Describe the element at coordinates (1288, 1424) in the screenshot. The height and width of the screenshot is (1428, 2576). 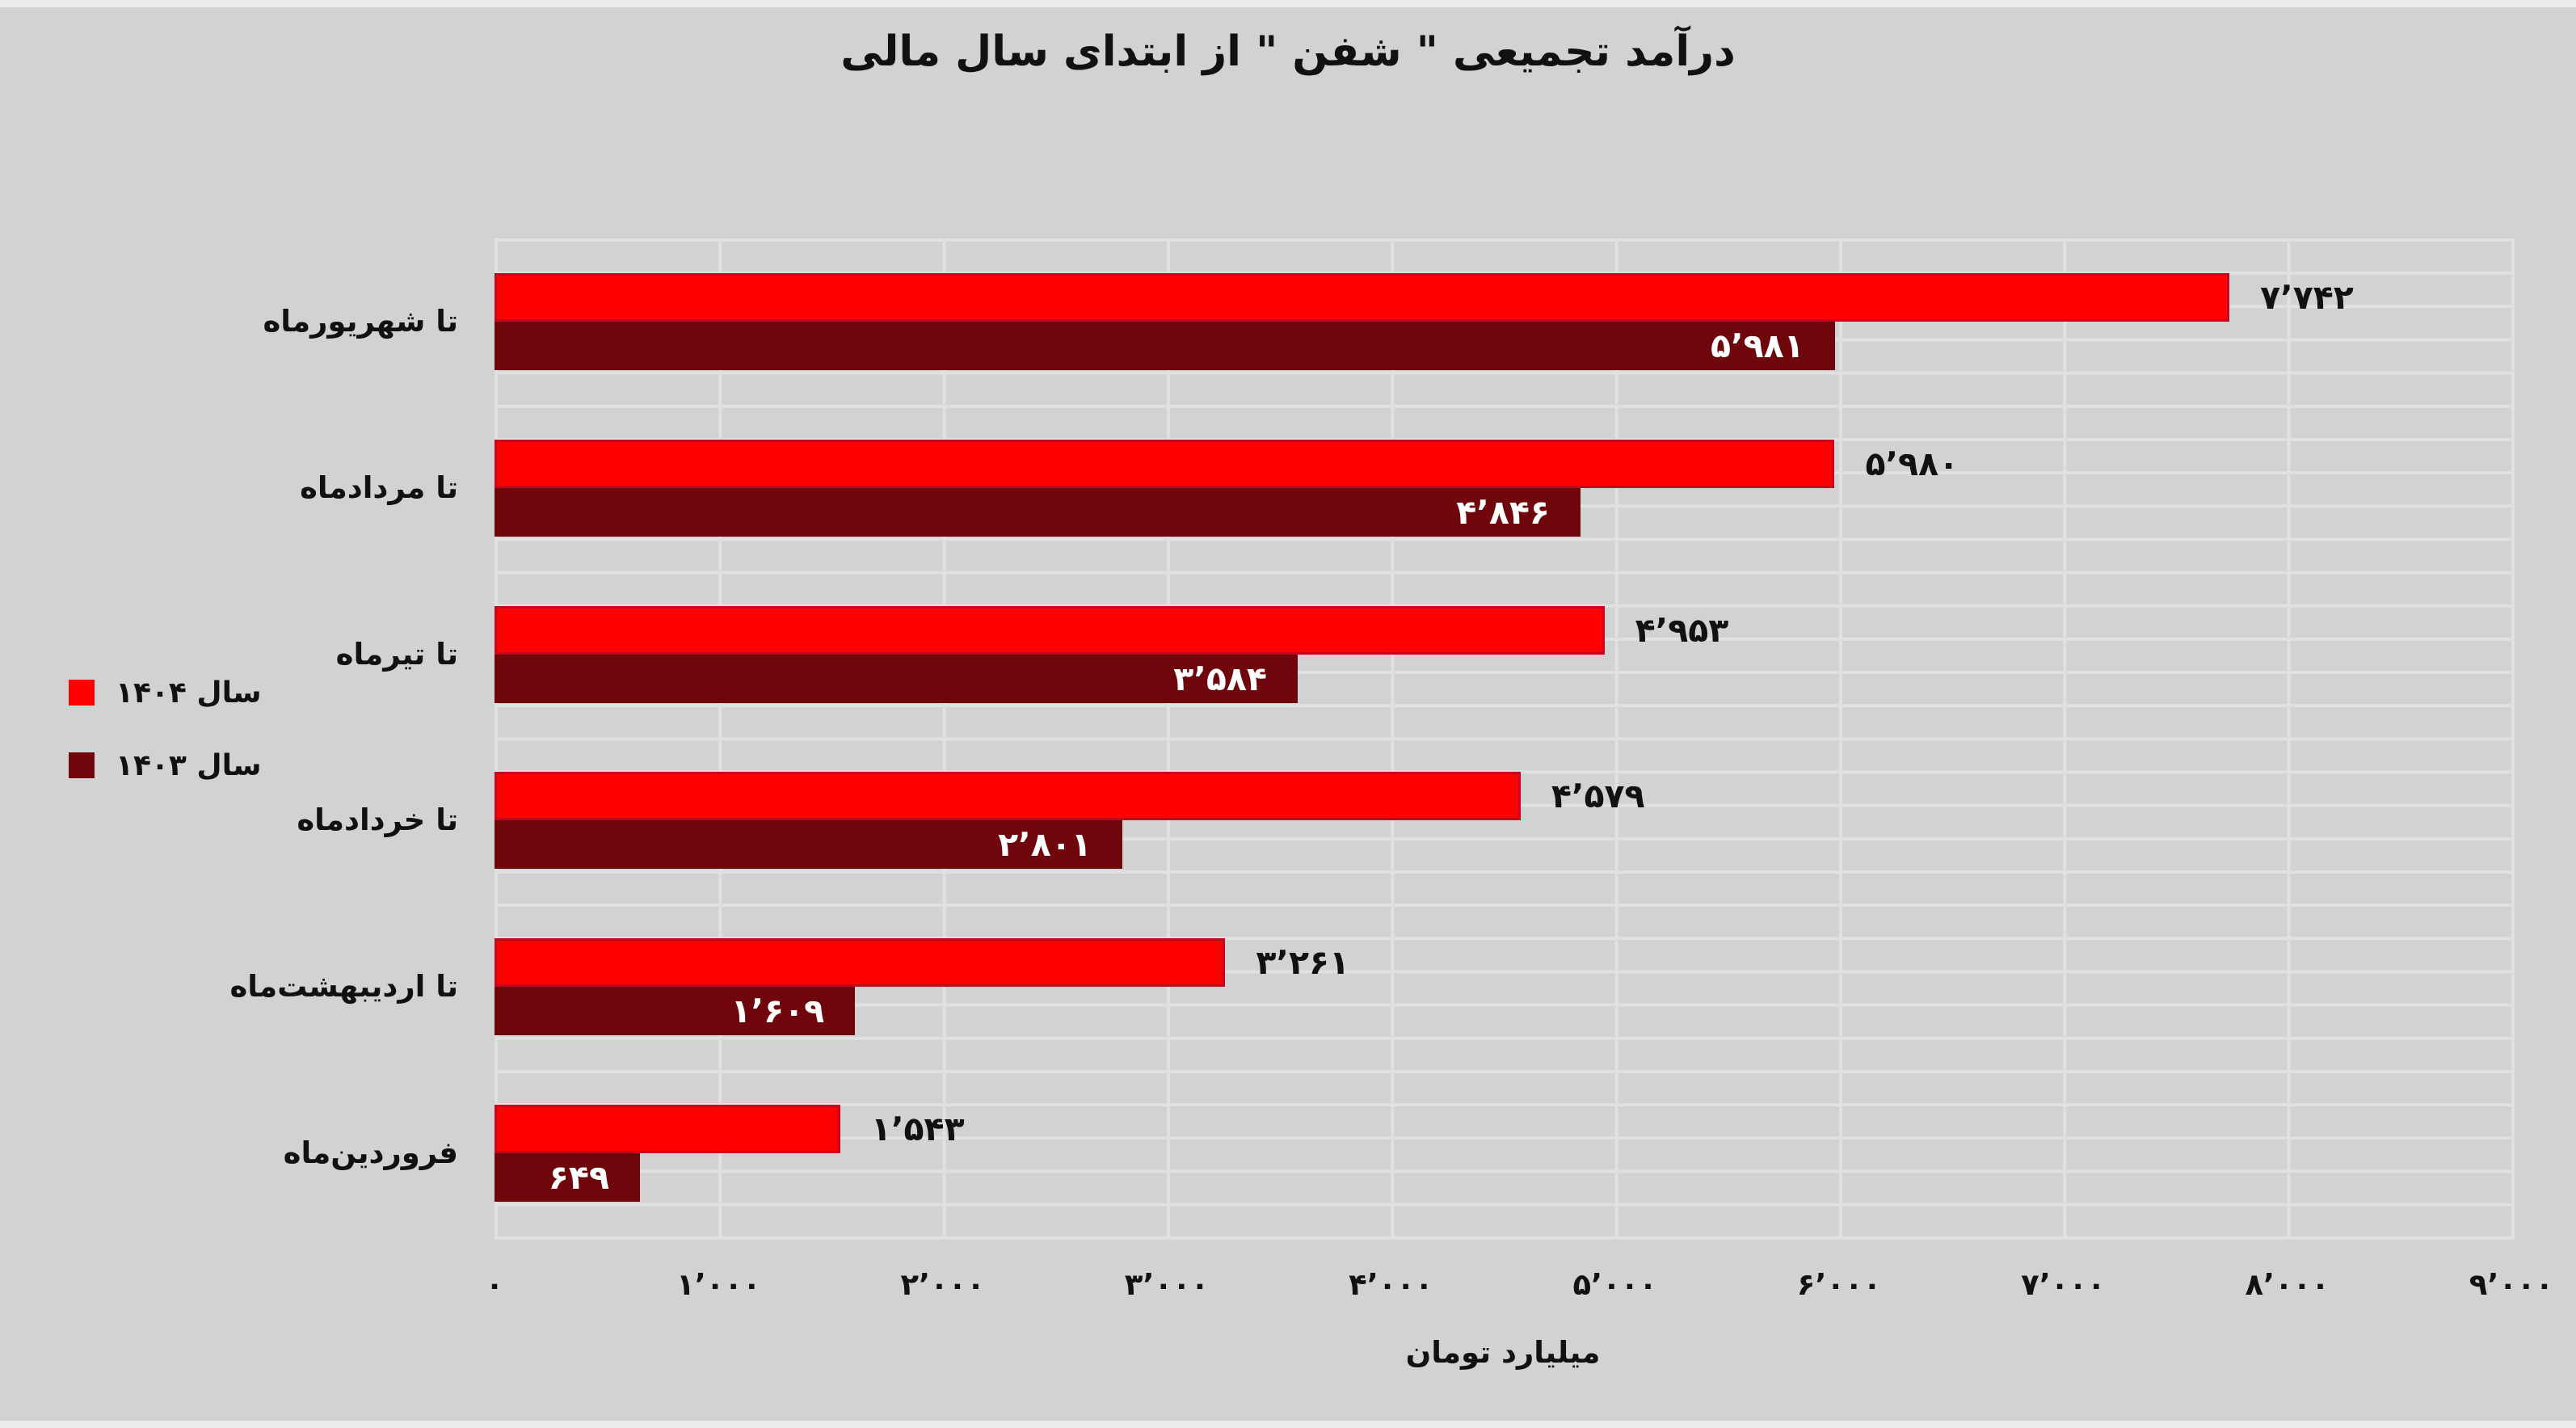
I see `window-edge-bottom` at that location.